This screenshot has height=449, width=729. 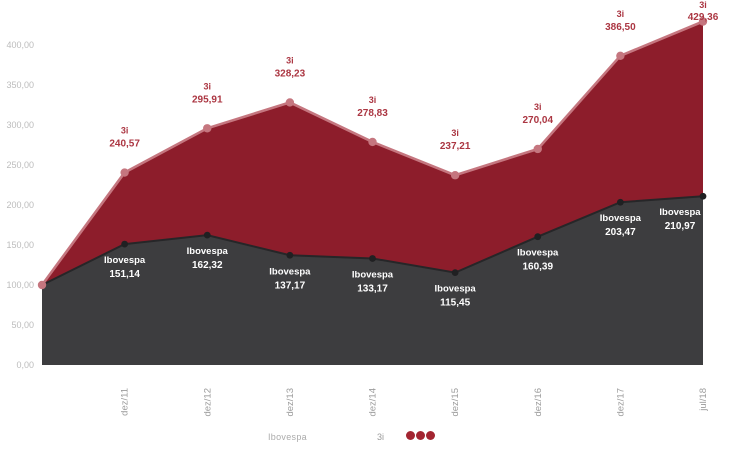 I want to click on y-axis-tick-label: 150,00, so click(x=20, y=245).